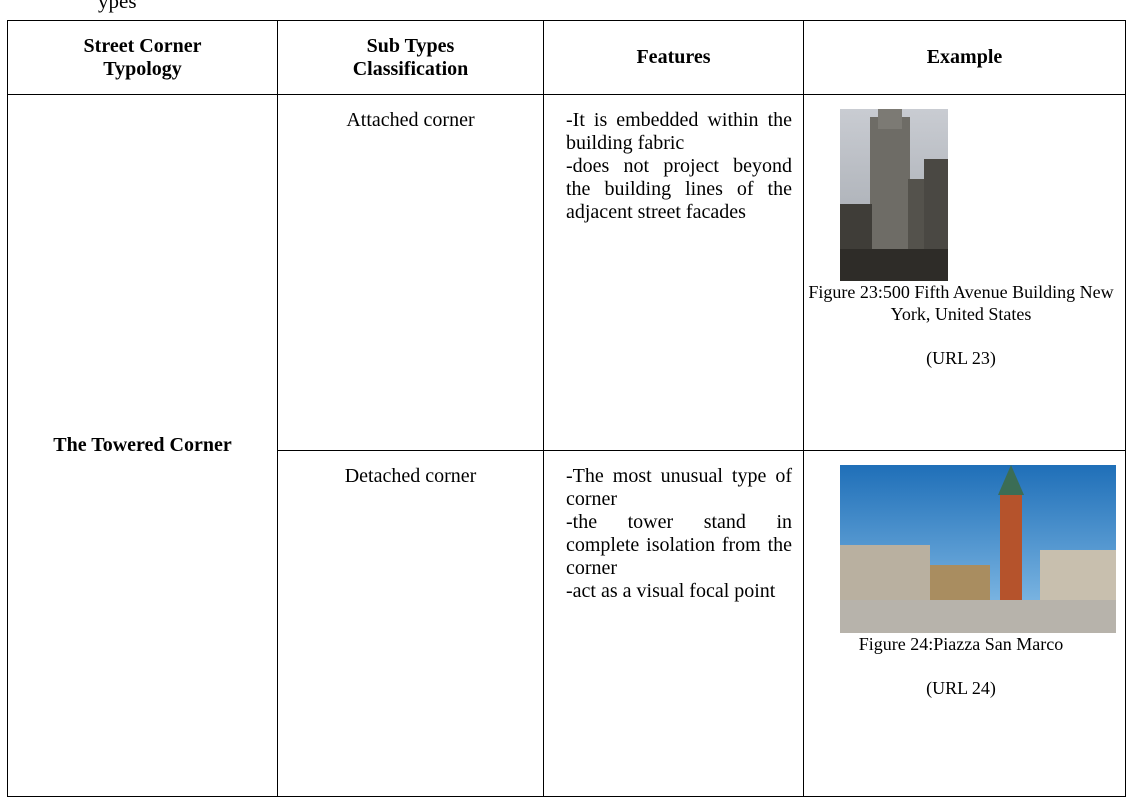 Image resolution: width=1131 pixels, height=797 pixels. I want to click on header-cell: Street Corner Typology, so click(142, 57).